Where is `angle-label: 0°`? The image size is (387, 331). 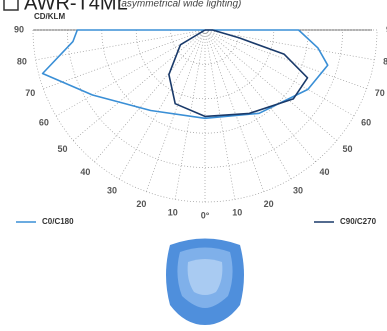
angle-label: 0° is located at coordinates (205, 215).